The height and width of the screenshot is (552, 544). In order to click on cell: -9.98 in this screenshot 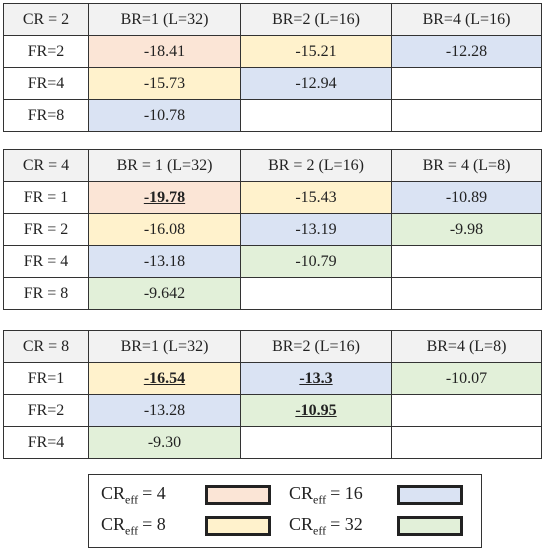, I will do `click(466, 229)`.